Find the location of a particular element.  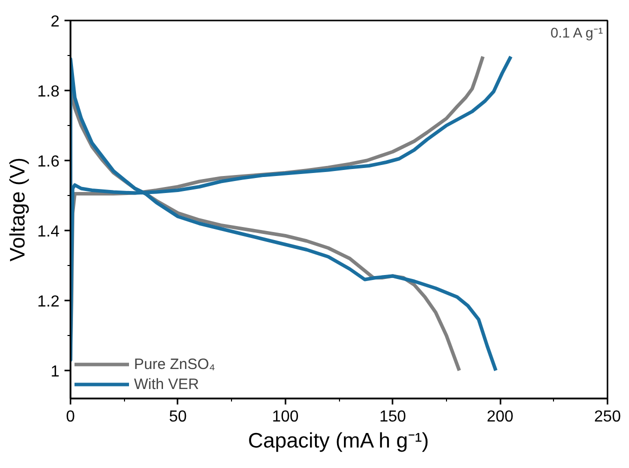

legend-label: With VER is located at coordinates (167, 384).